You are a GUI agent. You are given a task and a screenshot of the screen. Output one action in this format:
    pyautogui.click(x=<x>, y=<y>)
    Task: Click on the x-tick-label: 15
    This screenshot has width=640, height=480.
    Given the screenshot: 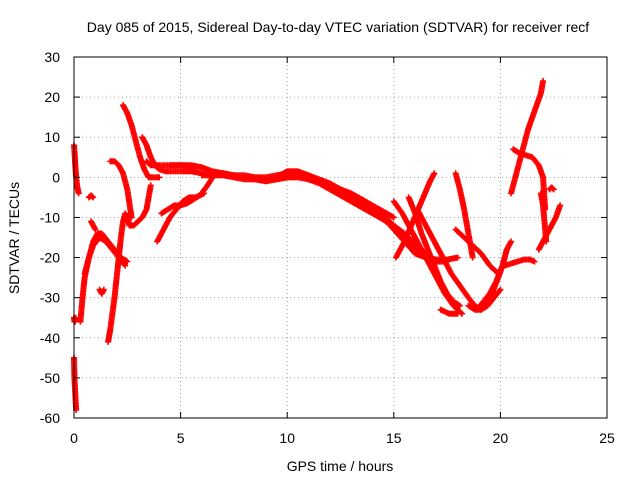 What is the action you would take?
    pyautogui.click(x=394, y=438)
    